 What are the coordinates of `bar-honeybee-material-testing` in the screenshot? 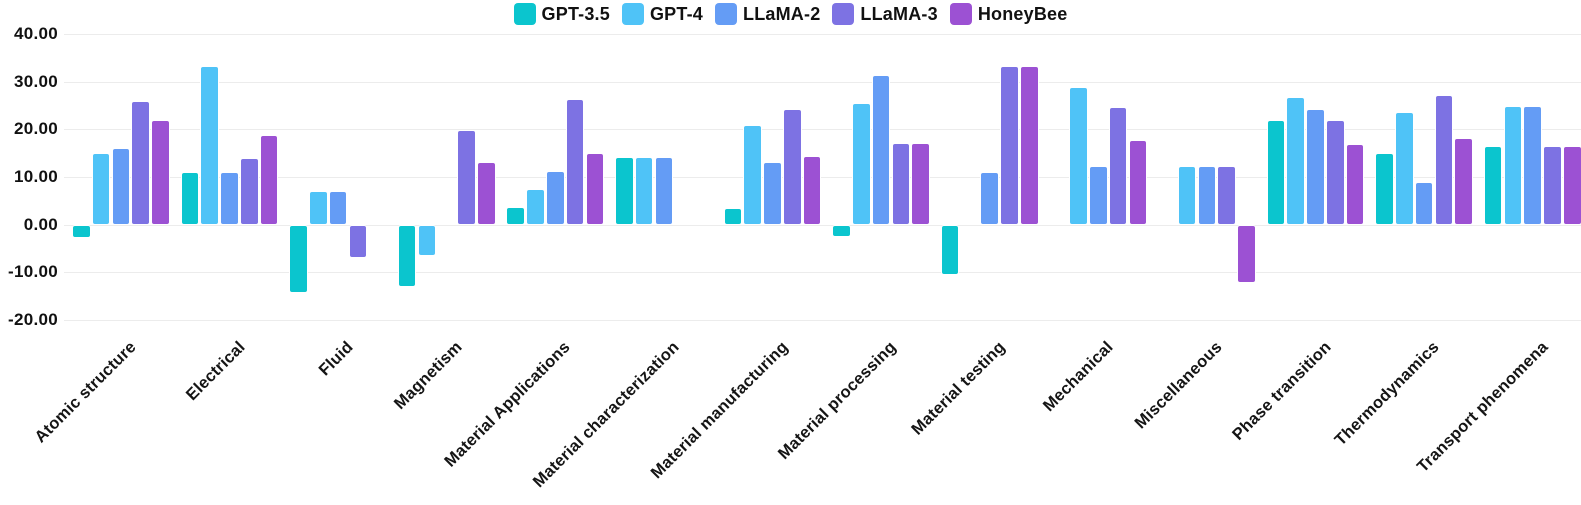 It's located at (1029, 145).